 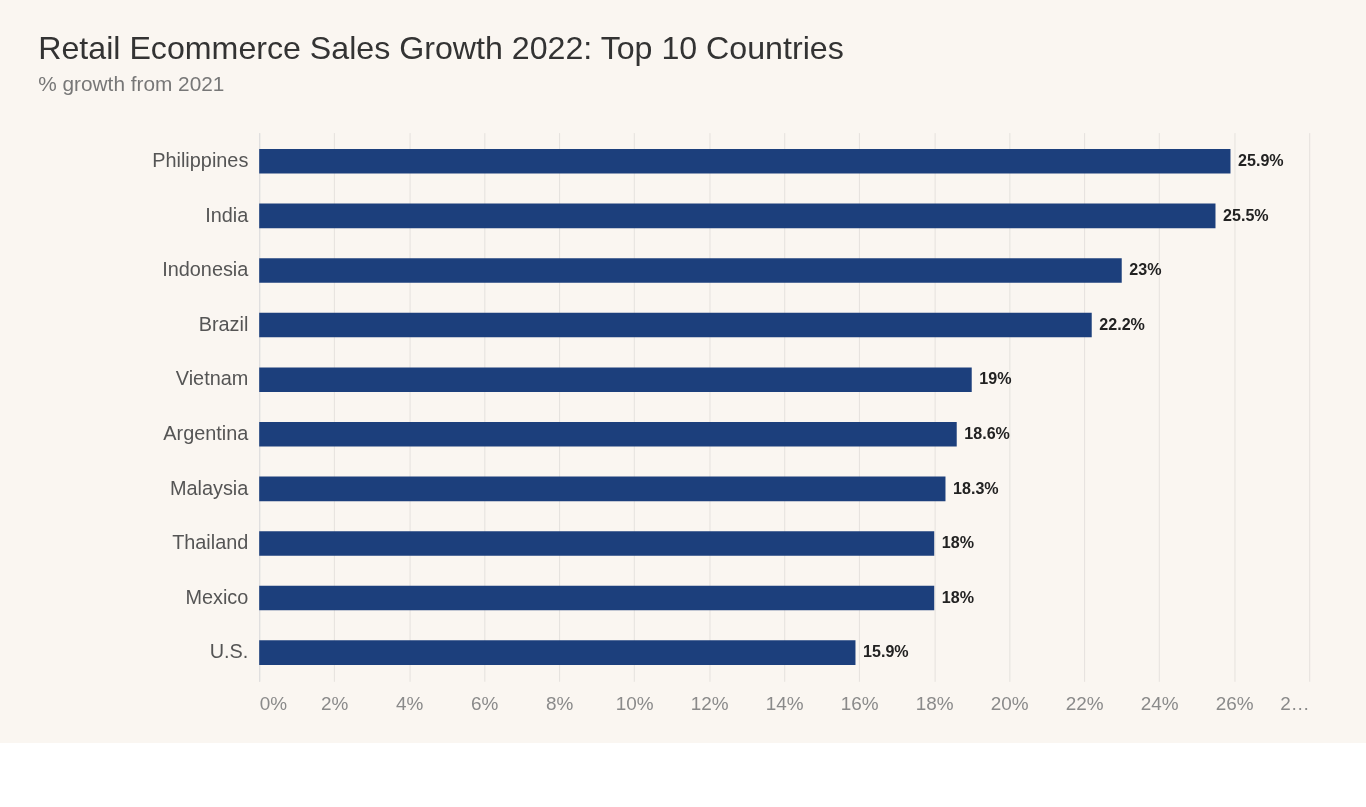 What do you see at coordinates (1159, 704) in the screenshot?
I see `x-tick-label: 24%` at bounding box center [1159, 704].